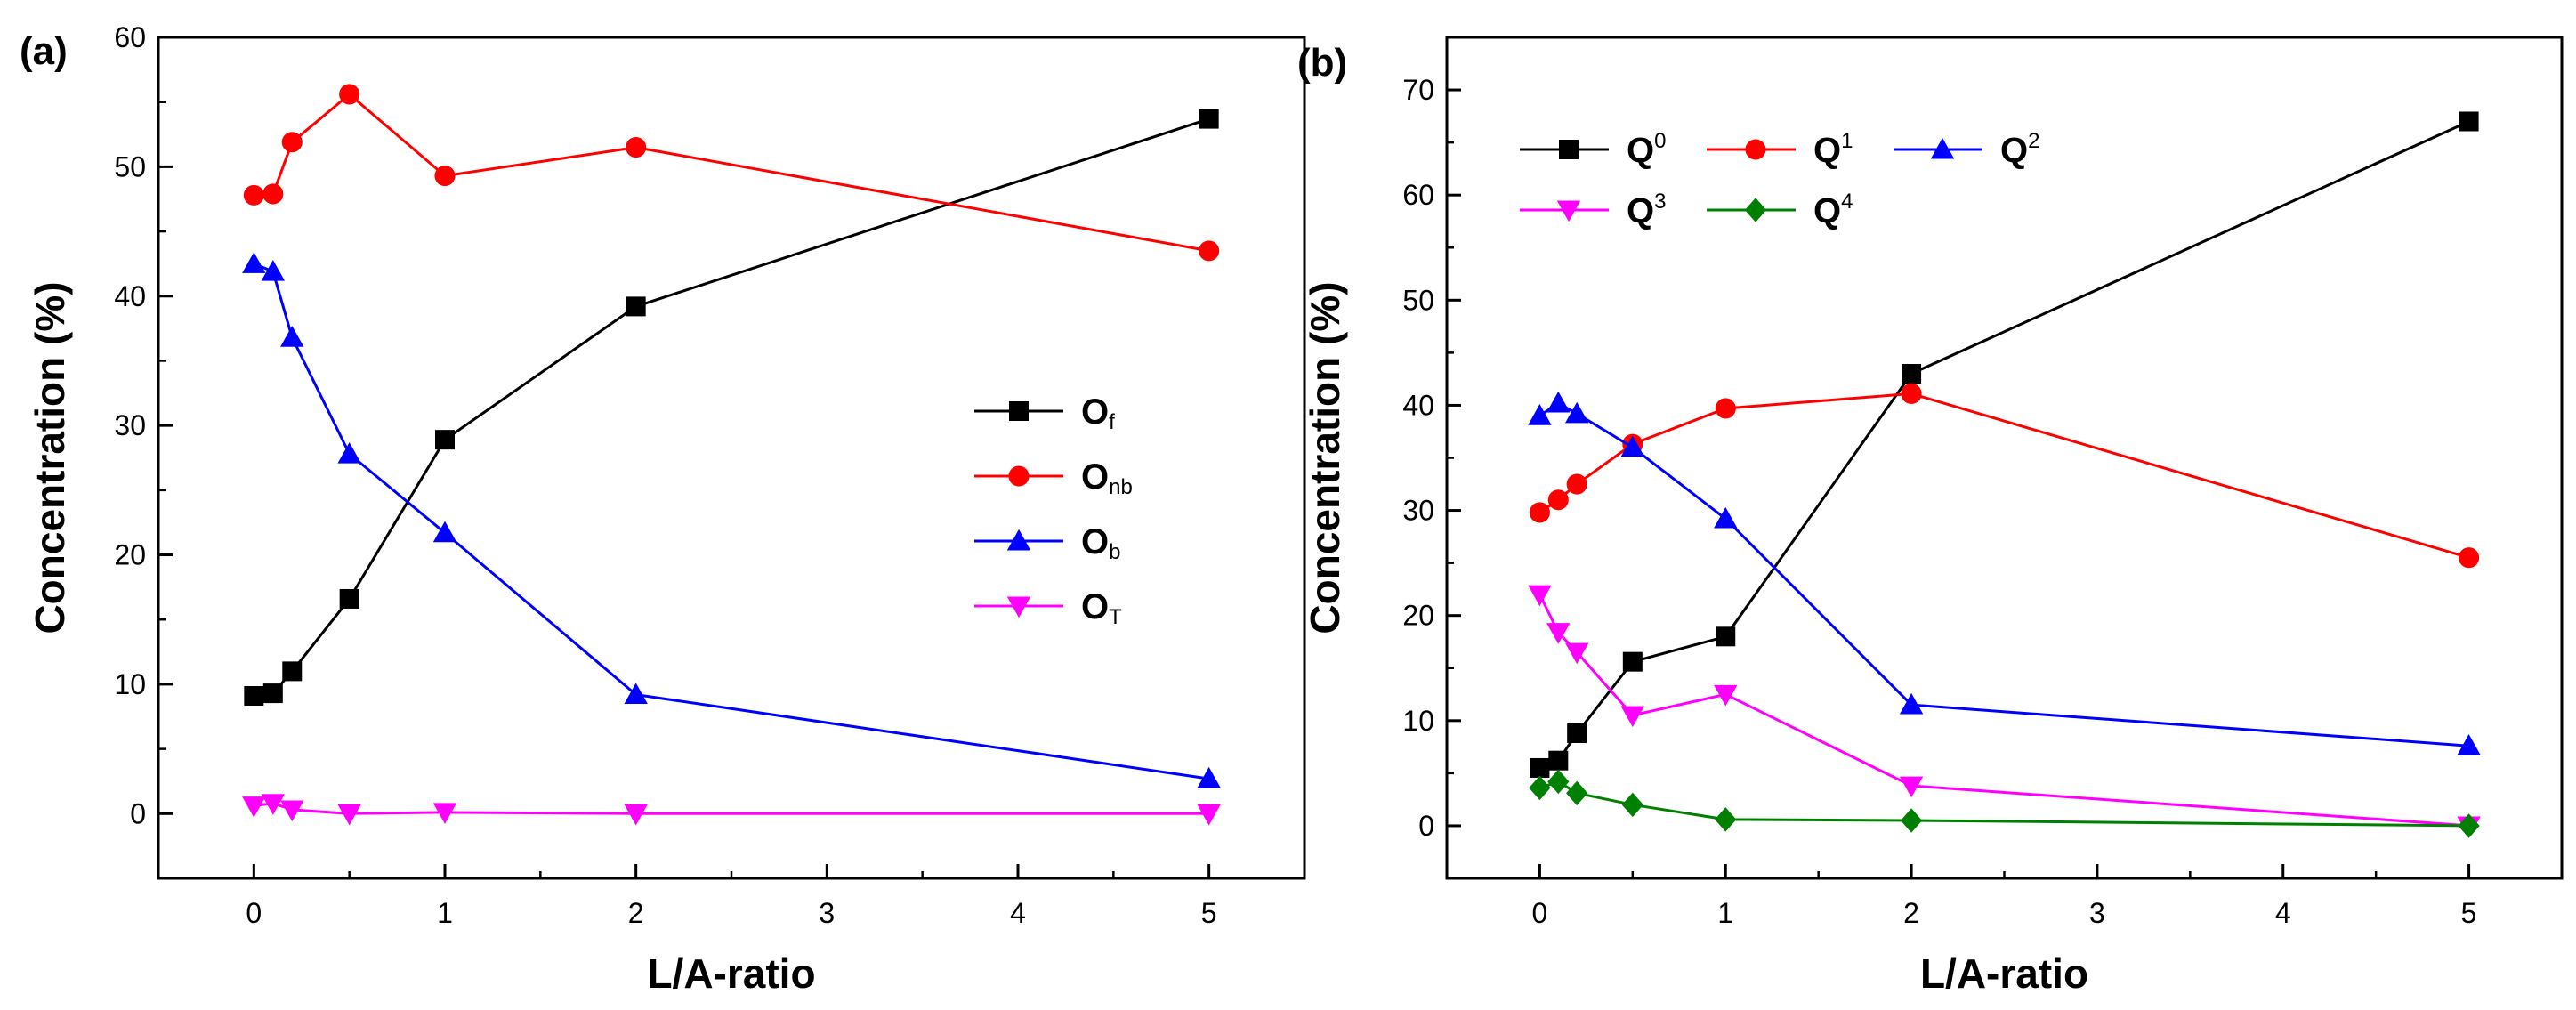 This screenshot has width=2576, height=1010. Describe the element at coordinates (1418, 616) in the screenshot. I see `y-tick-label: 20` at that location.